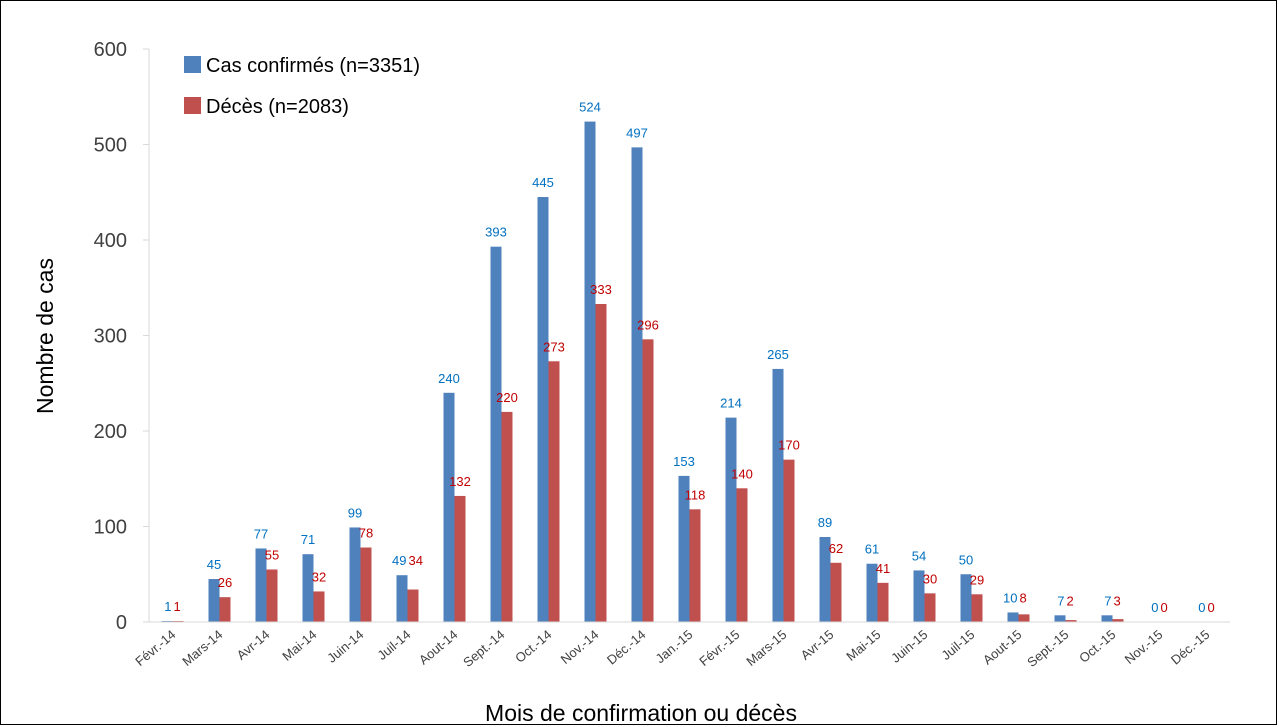  Describe the element at coordinates (742, 473) in the screenshot. I see `data-label-deces: 140` at that location.